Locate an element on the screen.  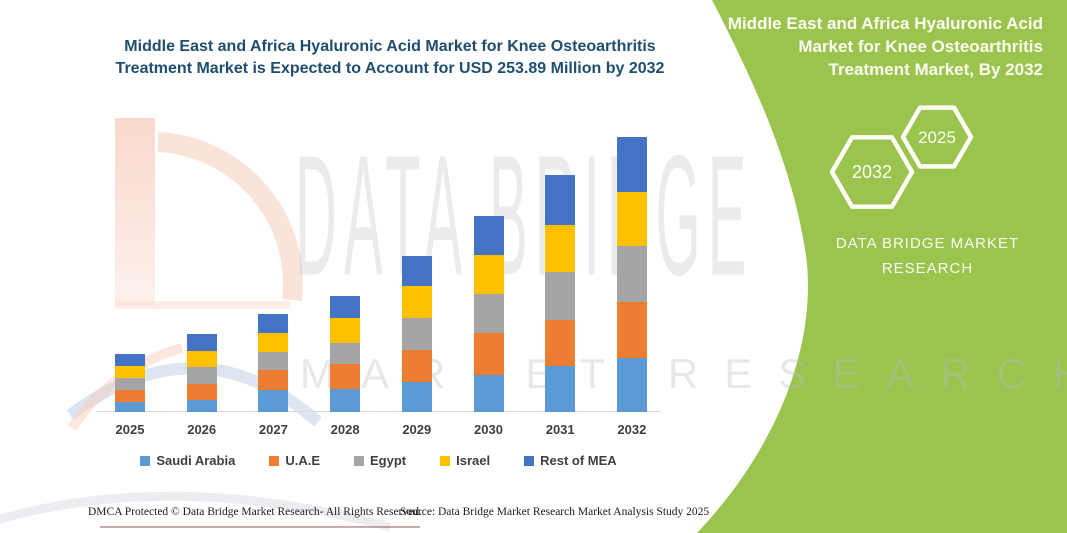
legend-item-U-A-E: U.A.E is located at coordinates (294, 460).